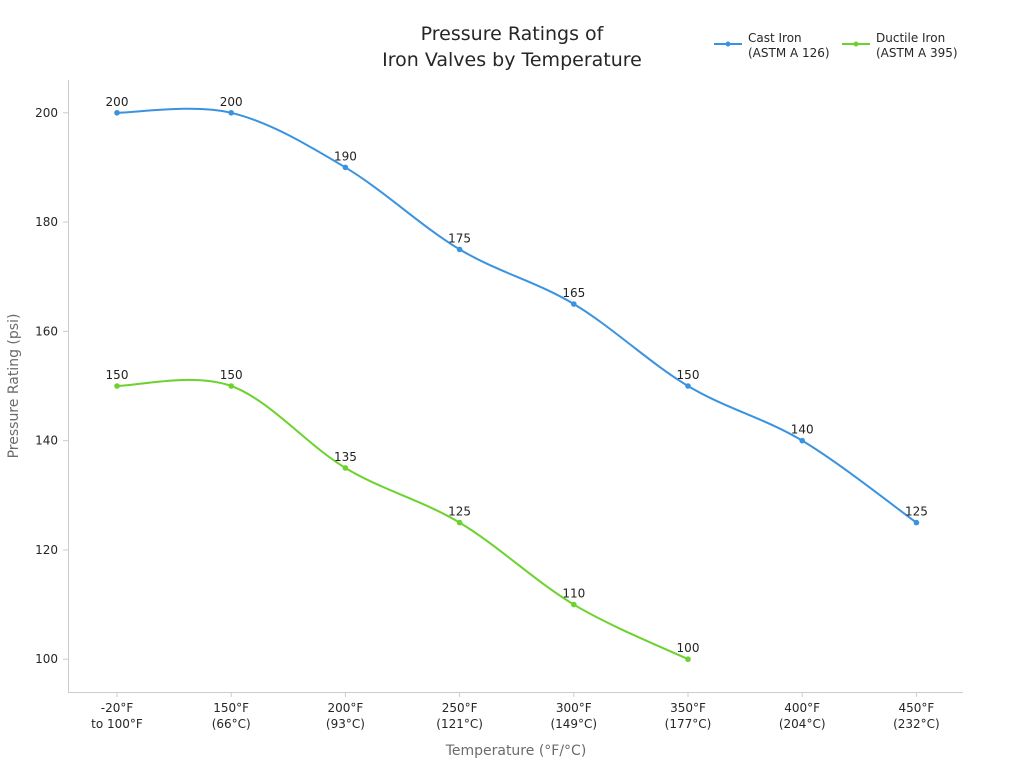  What do you see at coordinates (574, 708) in the screenshot?
I see `x-tick-label: 300°F` at bounding box center [574, 708].